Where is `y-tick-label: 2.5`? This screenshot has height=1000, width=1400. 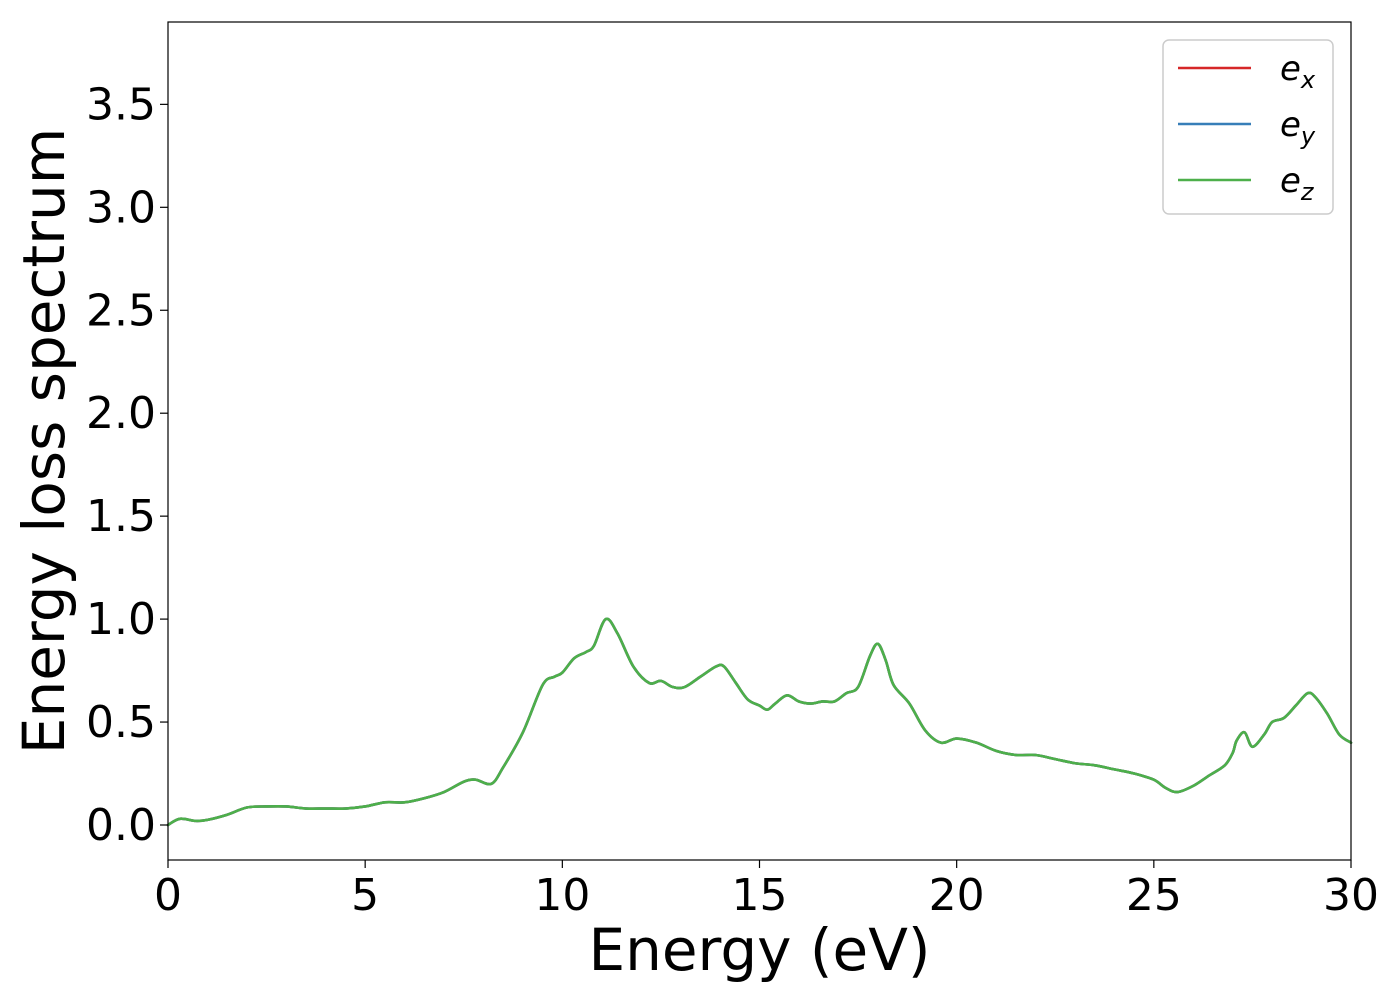
y-tick-label: 2.5 is located at coordinates (121, 310).